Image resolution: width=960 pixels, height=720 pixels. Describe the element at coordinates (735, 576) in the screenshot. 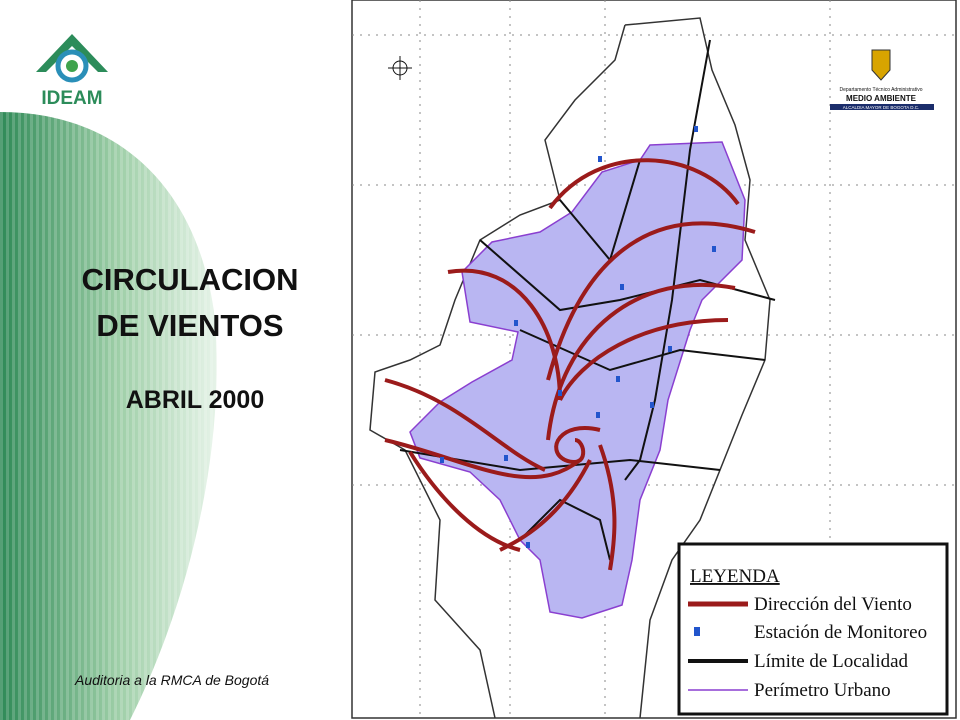

I see `legend-title: LEYENDA` at that location.